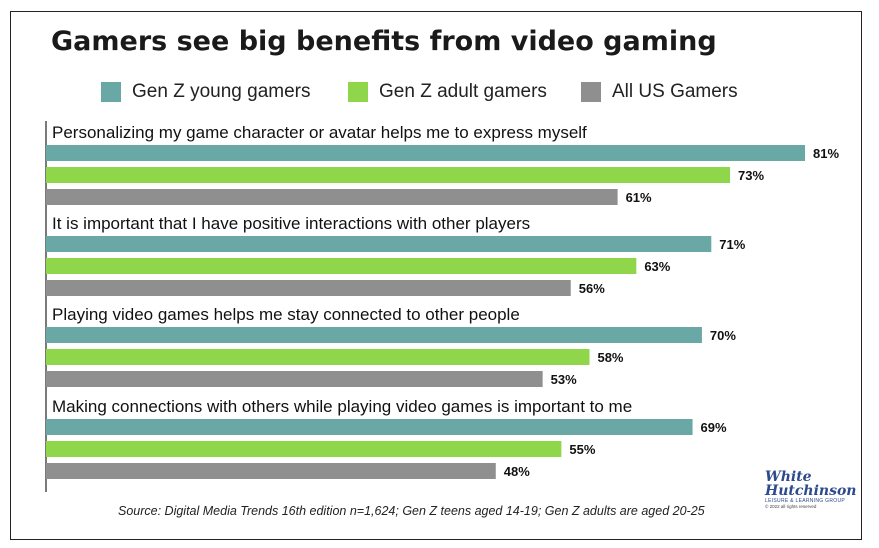 The height and width of the screenshot is (548, 879). Describe the element at coordinates (221, 91) in the screenshot. I see `legend-label-gen-z-young: Gen Z young gamers` at that location.